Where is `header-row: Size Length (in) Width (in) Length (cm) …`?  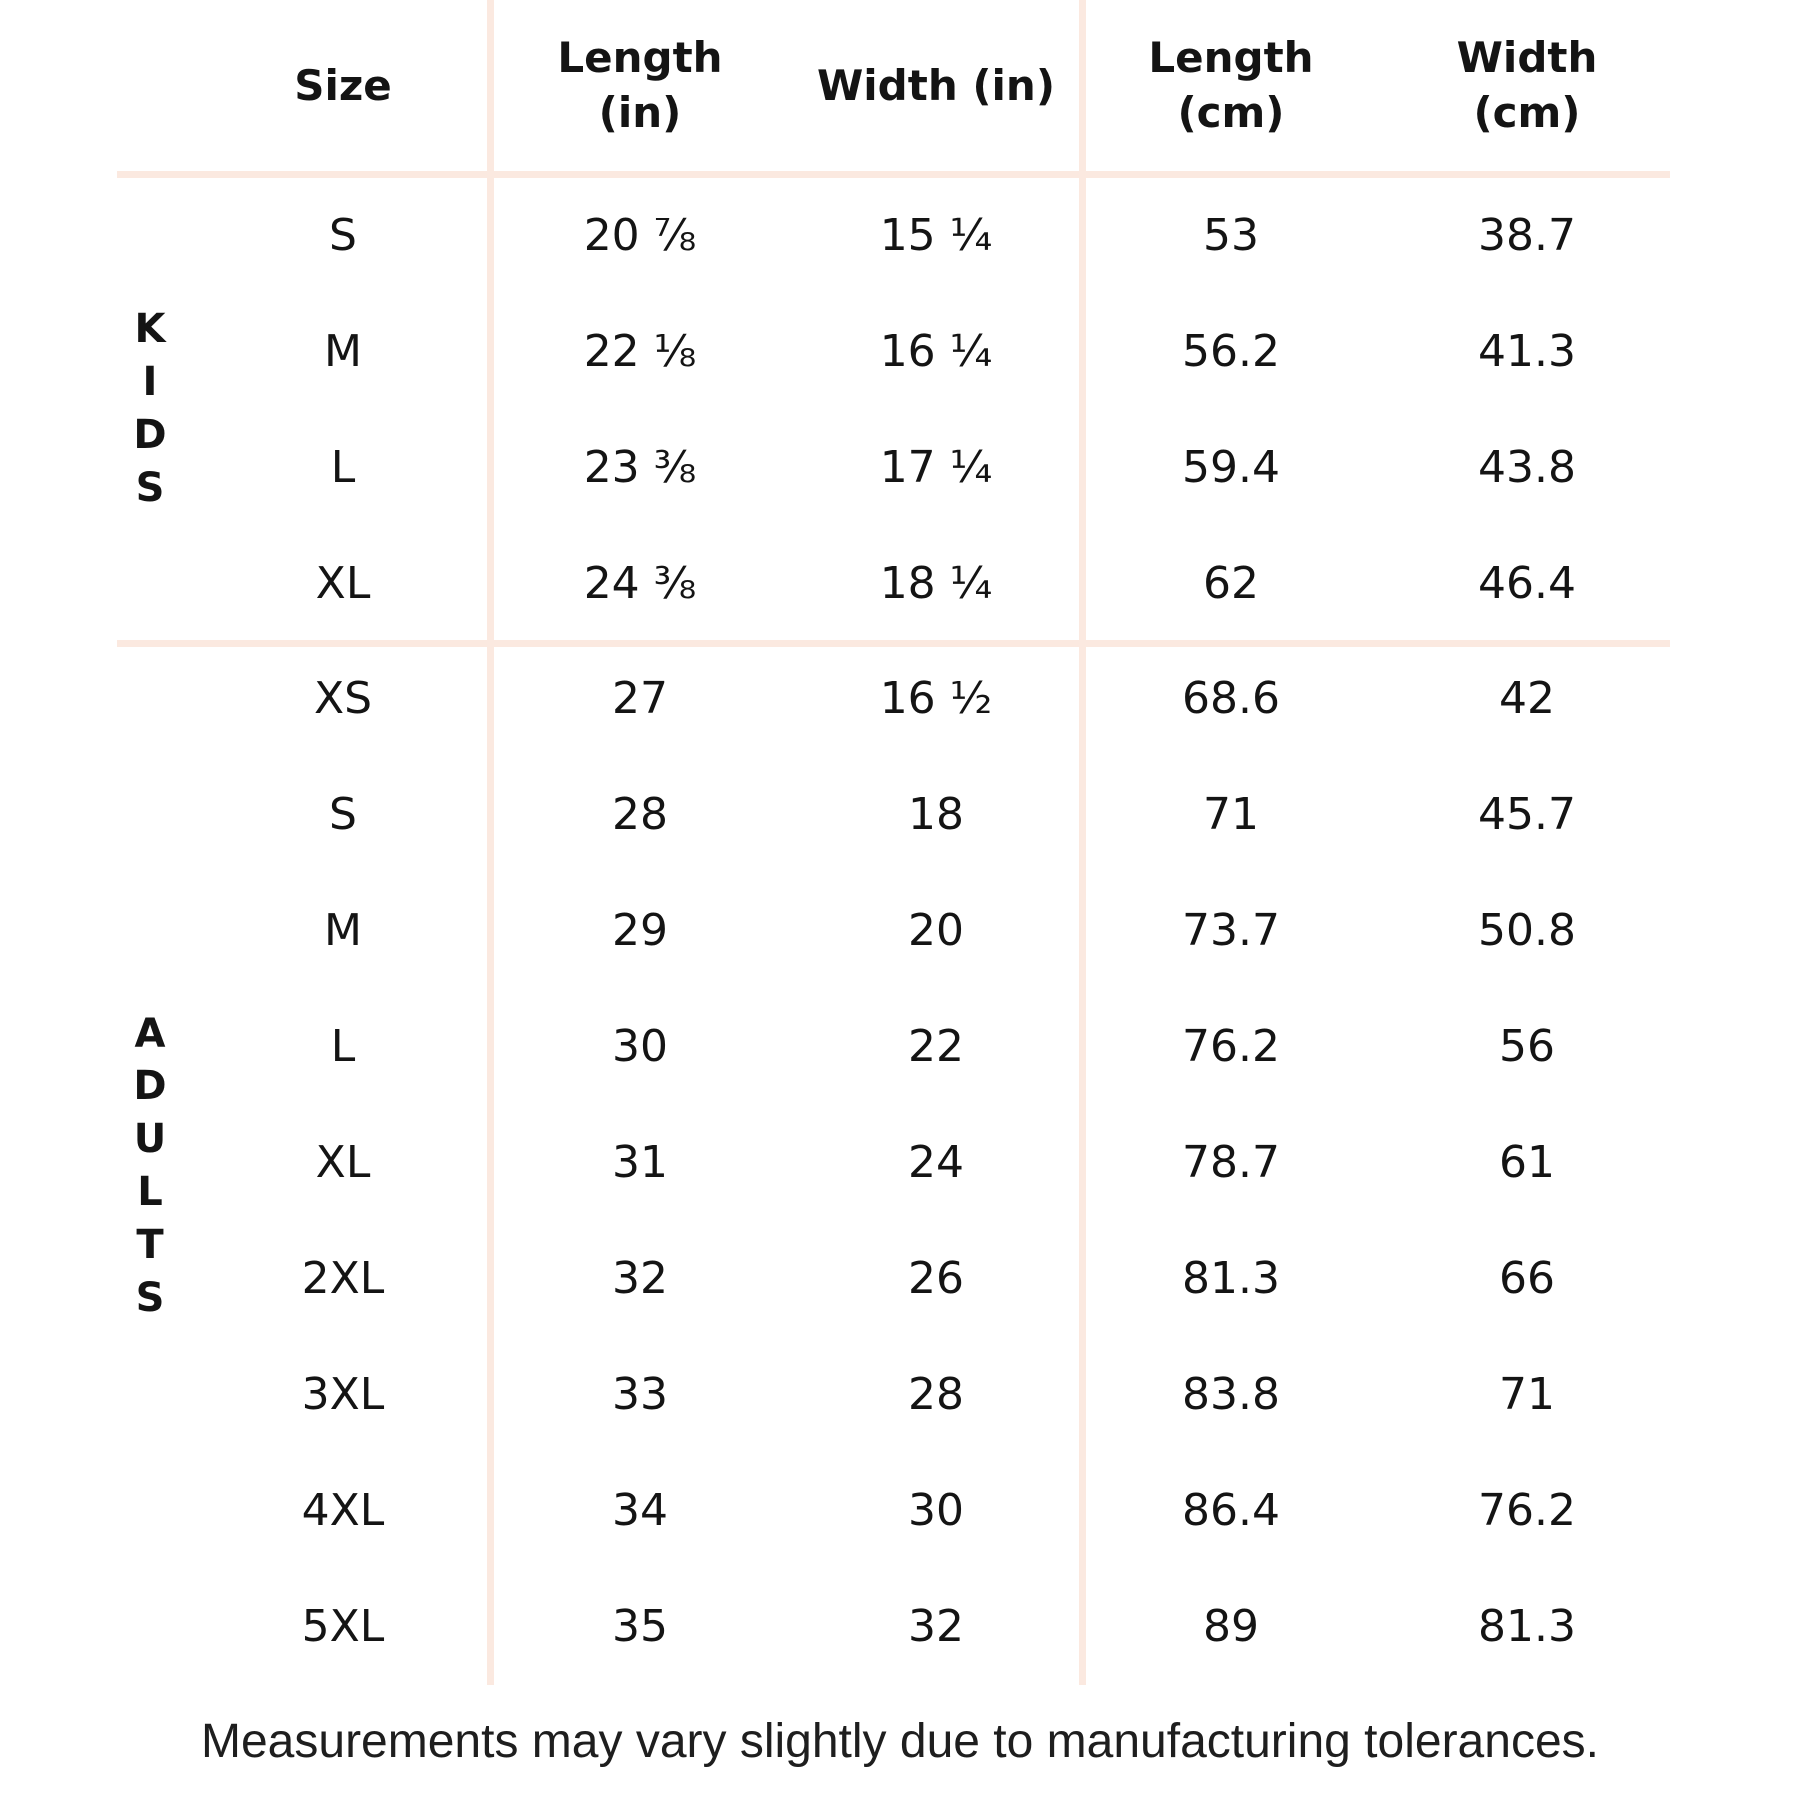 header-row: Size Length (in) Width (in) Length (cm) … is located at coordinates (837, 86).